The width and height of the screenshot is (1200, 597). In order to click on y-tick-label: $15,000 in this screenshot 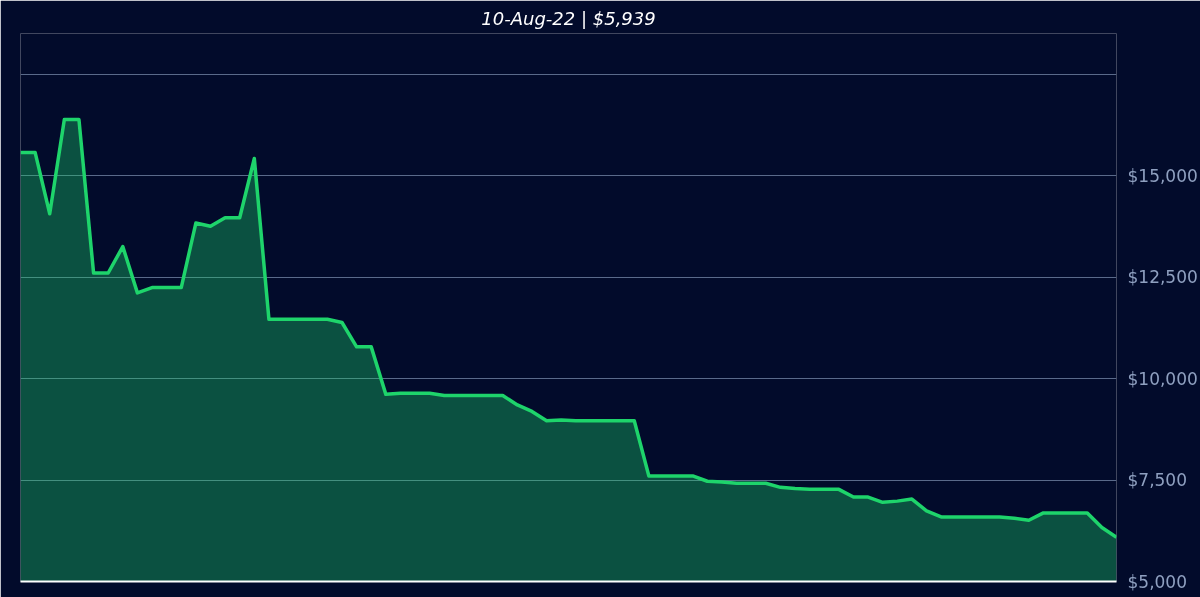, I will do `click(1162, 175)`.